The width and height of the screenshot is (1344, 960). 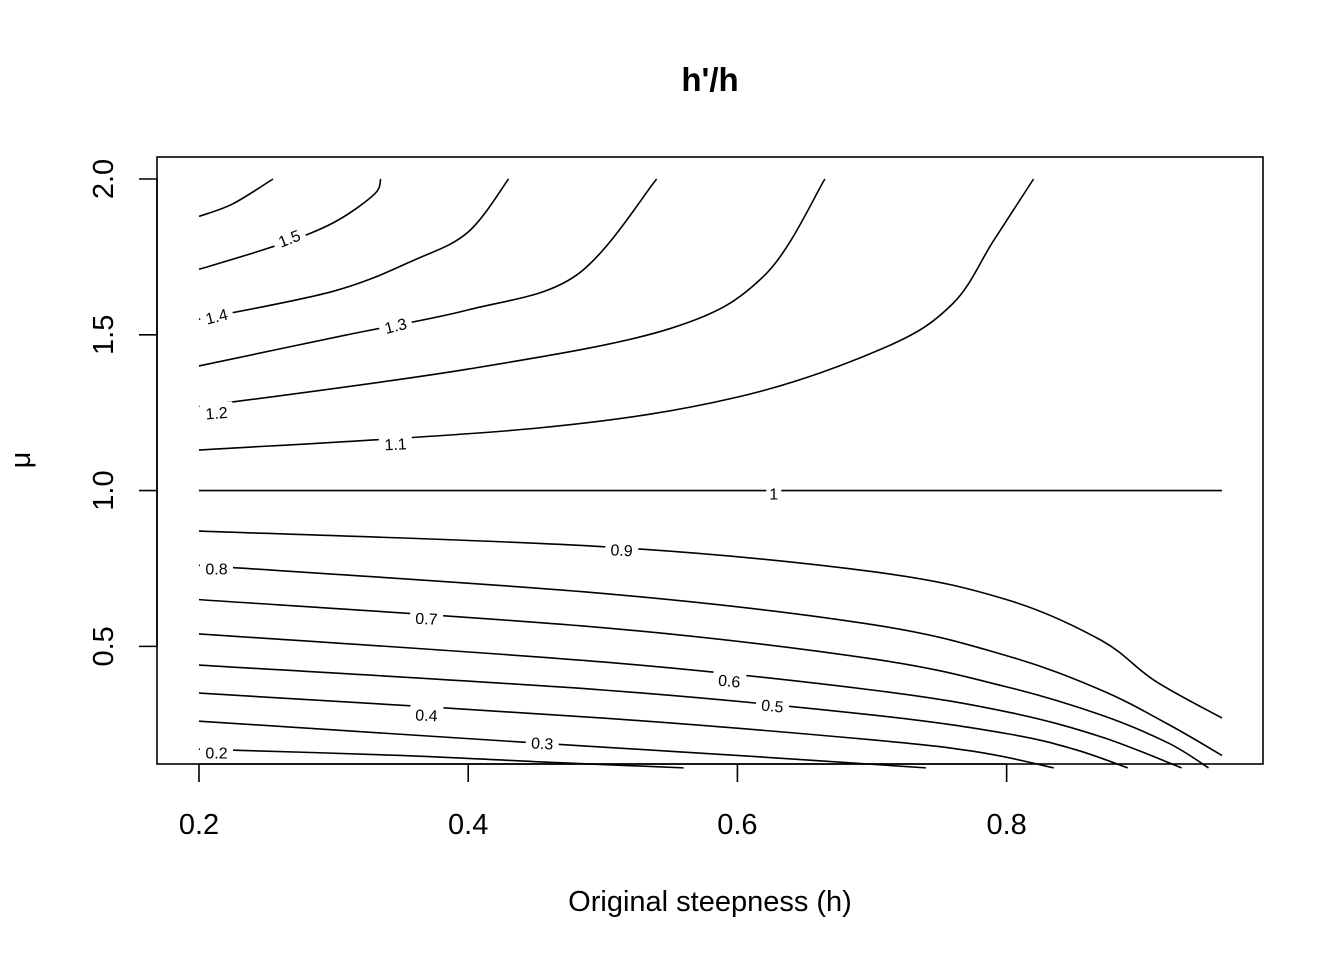 I want to click on contour-label: 0.9, so click(x=621, y=549).